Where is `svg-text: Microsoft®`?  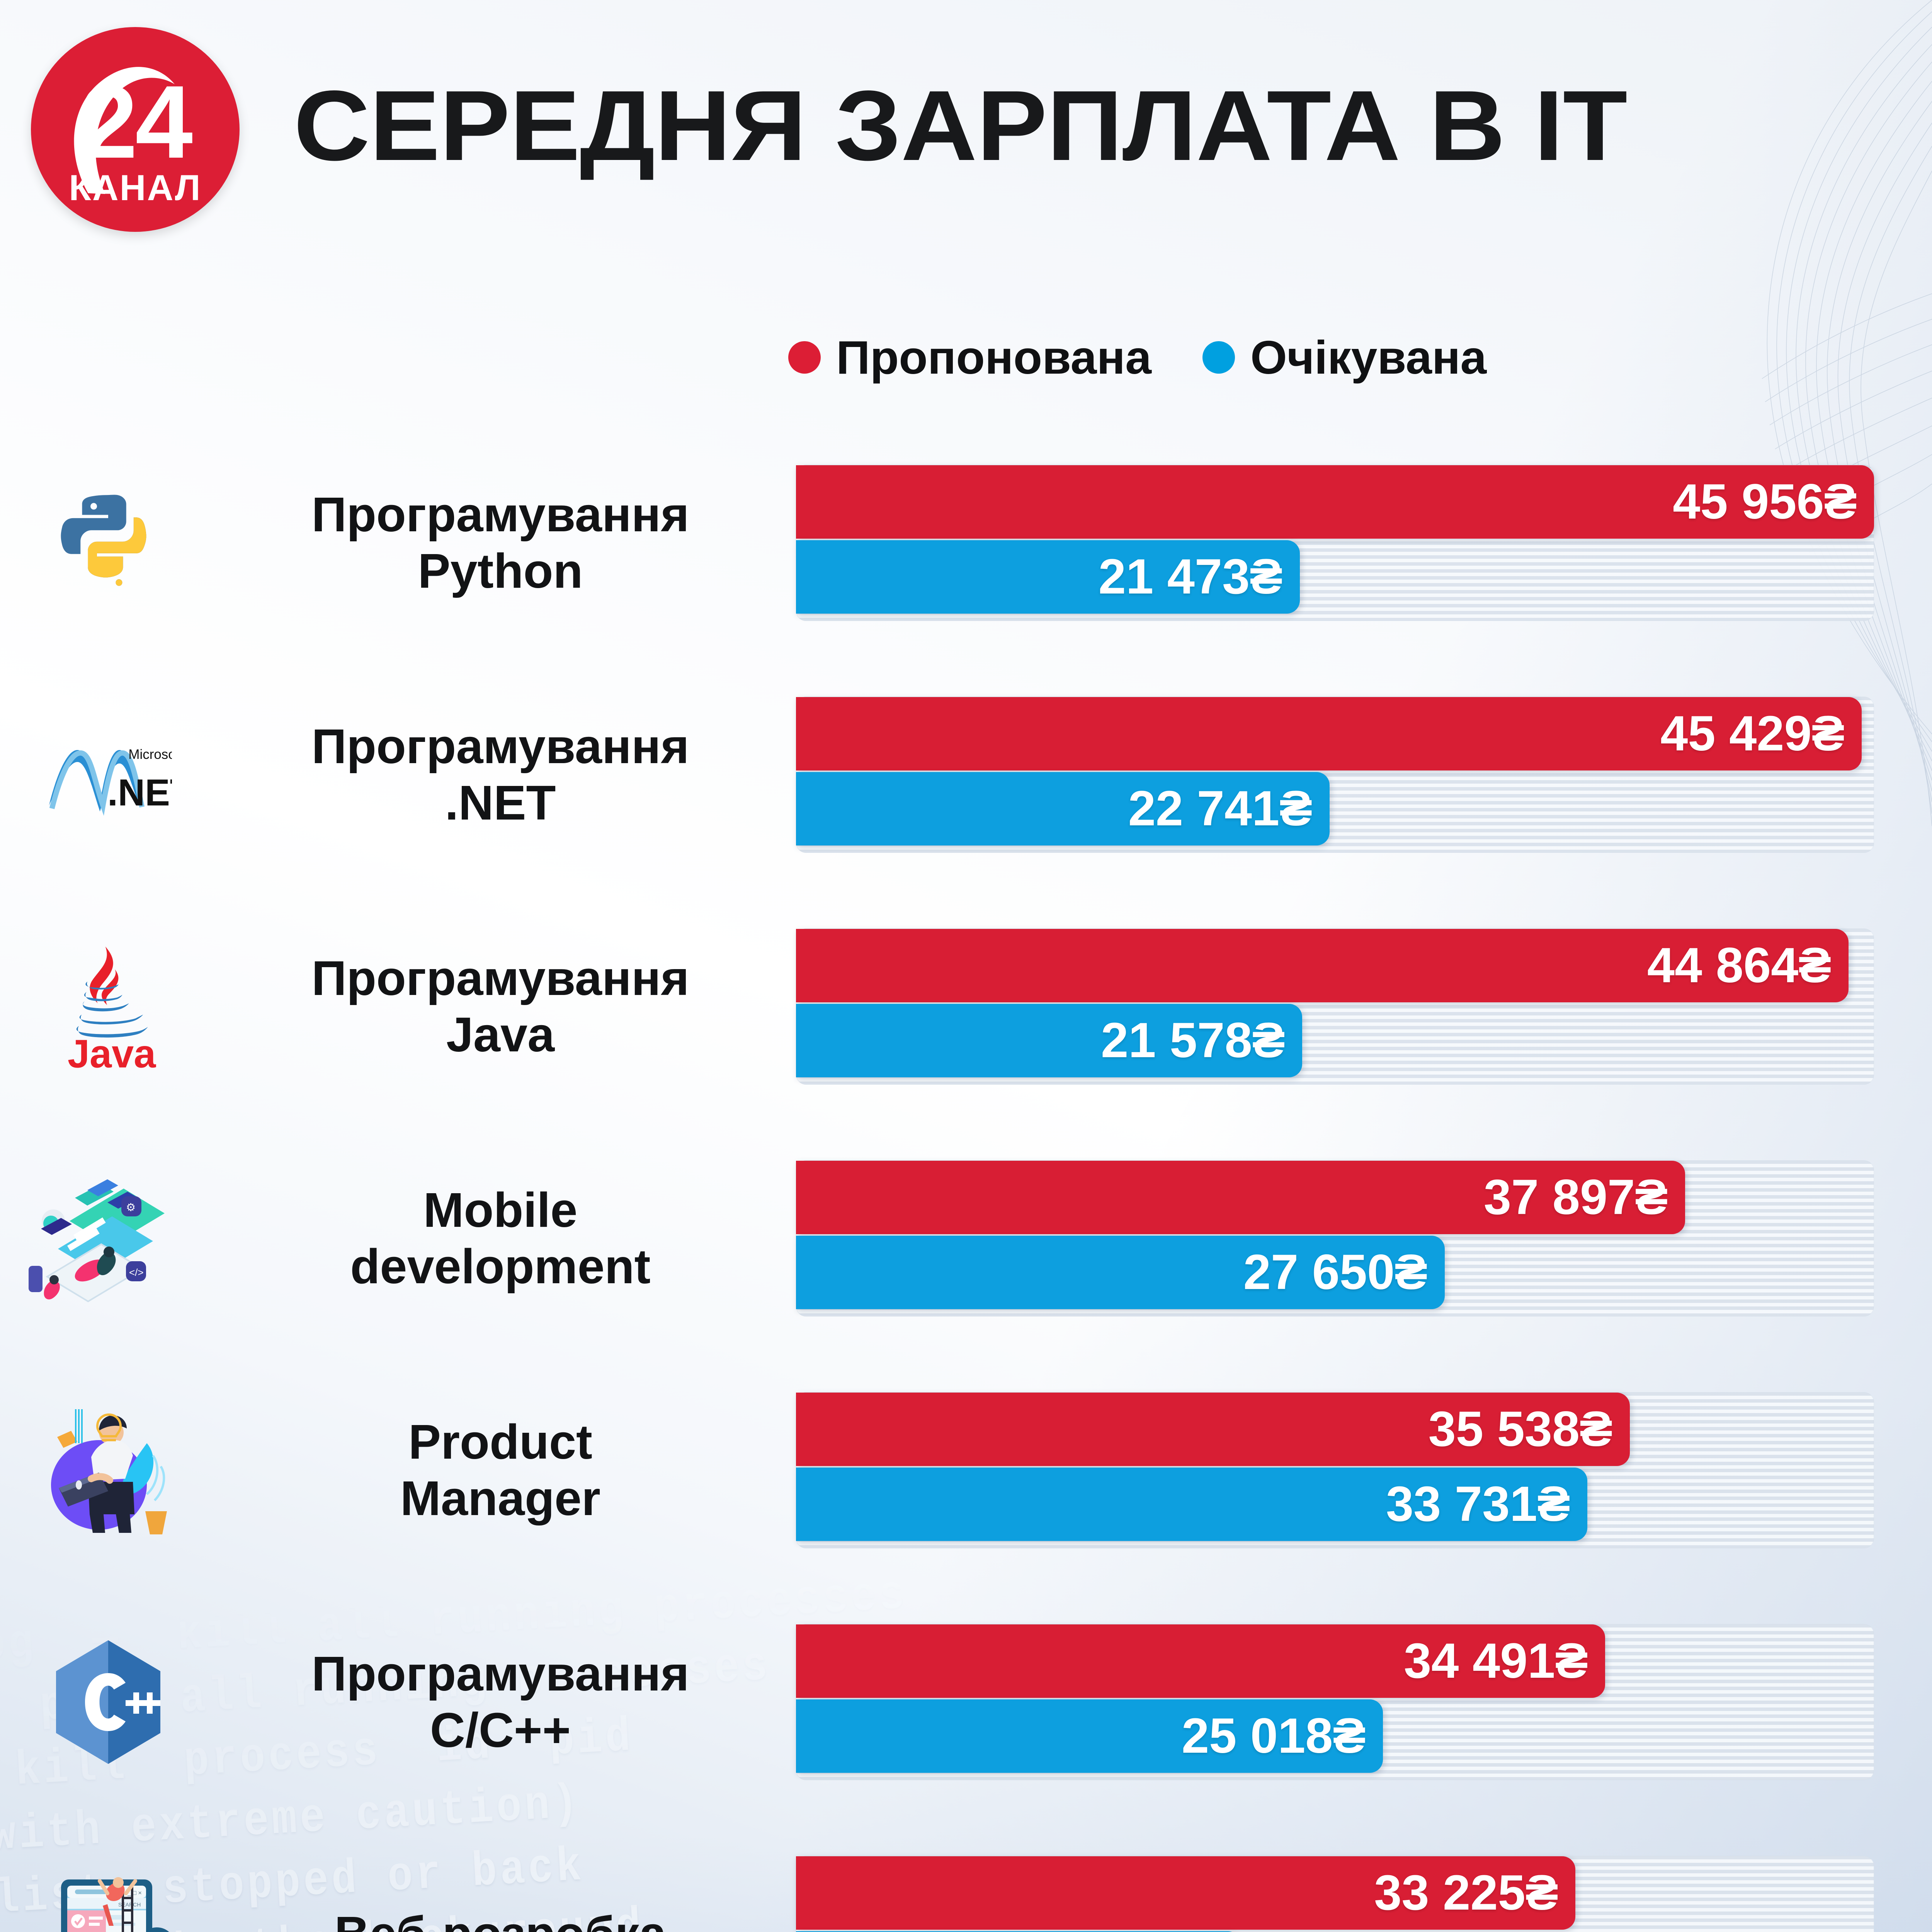
svg-text: Microsoft® is located at coordinates (150, 755).